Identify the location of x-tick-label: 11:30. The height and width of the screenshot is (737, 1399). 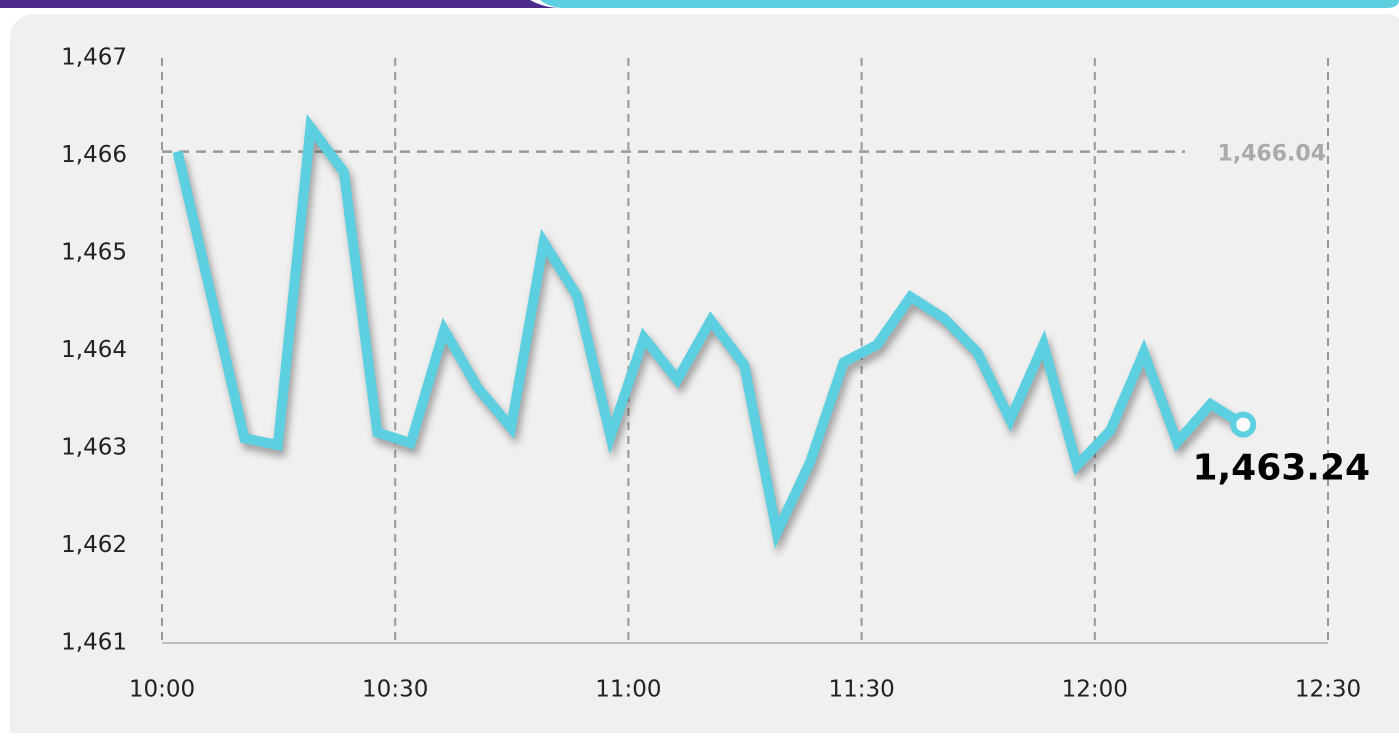
(861, 690).